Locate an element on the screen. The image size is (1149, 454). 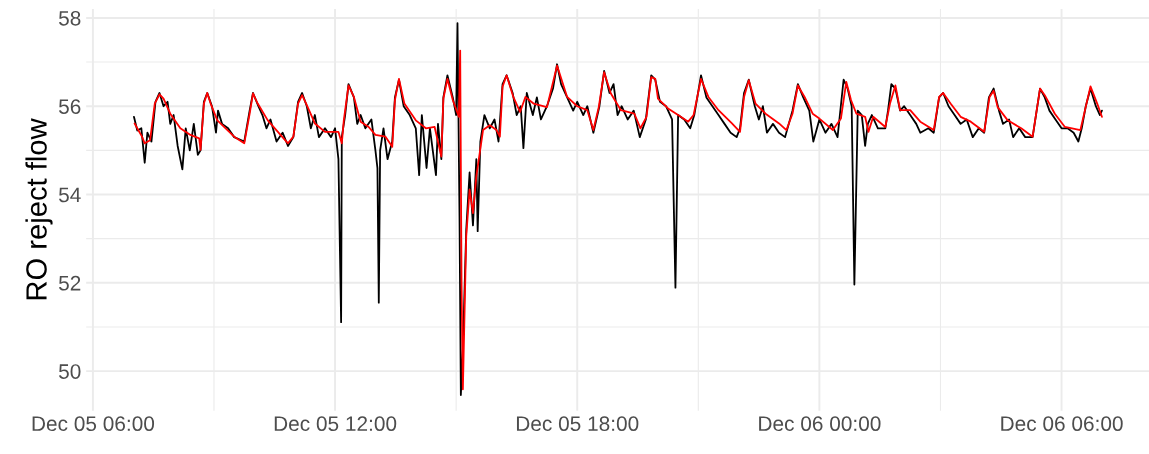
x-tick-label: Dec 06 00:00 is located at coordinates (820, 424).